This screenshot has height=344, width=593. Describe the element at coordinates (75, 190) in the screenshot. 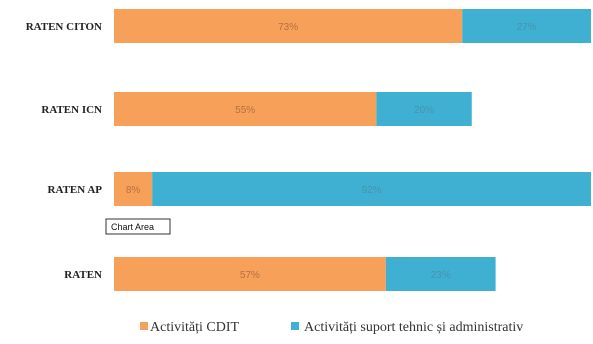

I see `category-label: RATEN AP` at that location.